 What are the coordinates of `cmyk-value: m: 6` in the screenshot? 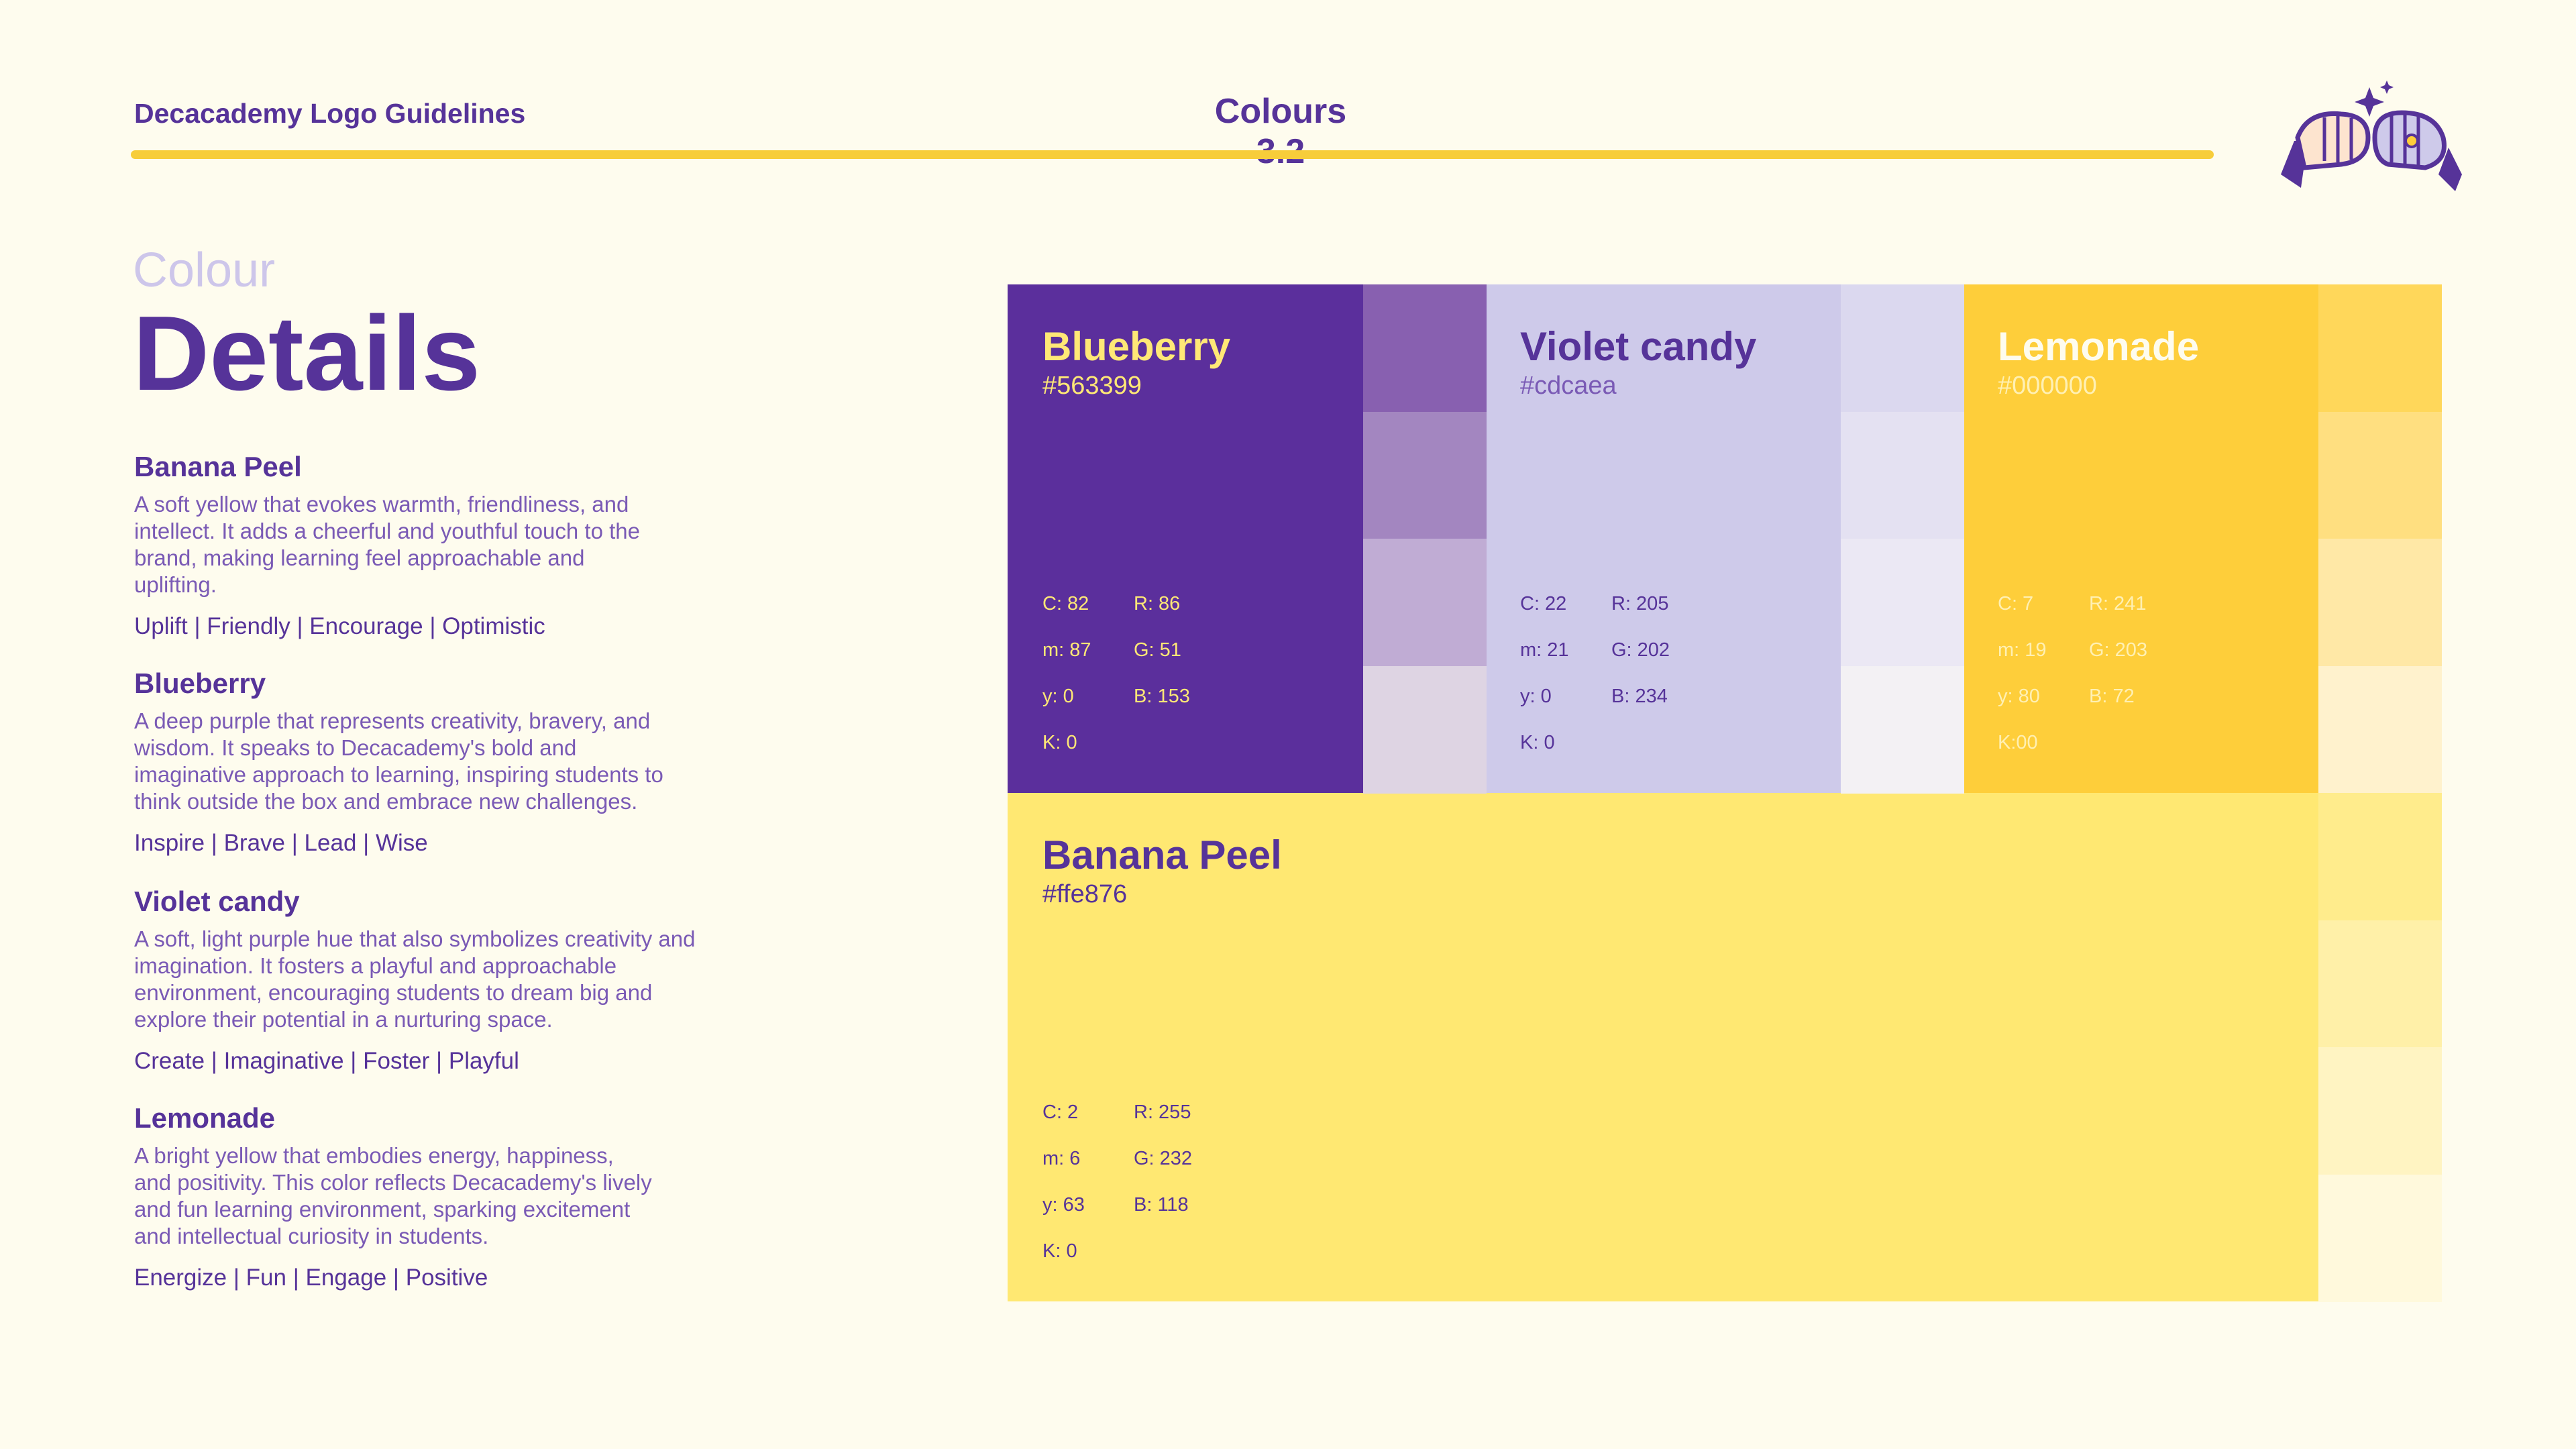 It's located at (1061, 1158).